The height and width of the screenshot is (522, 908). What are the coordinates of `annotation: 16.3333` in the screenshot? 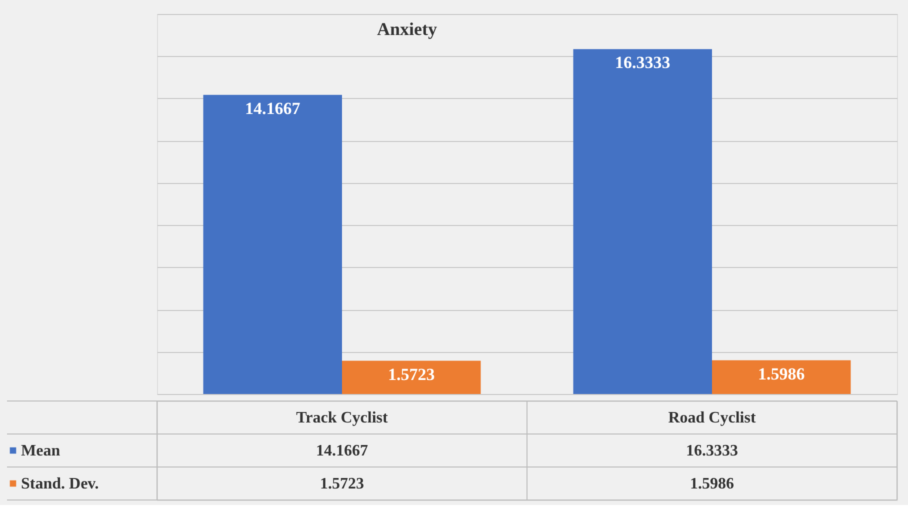 It's located at (642, 62).